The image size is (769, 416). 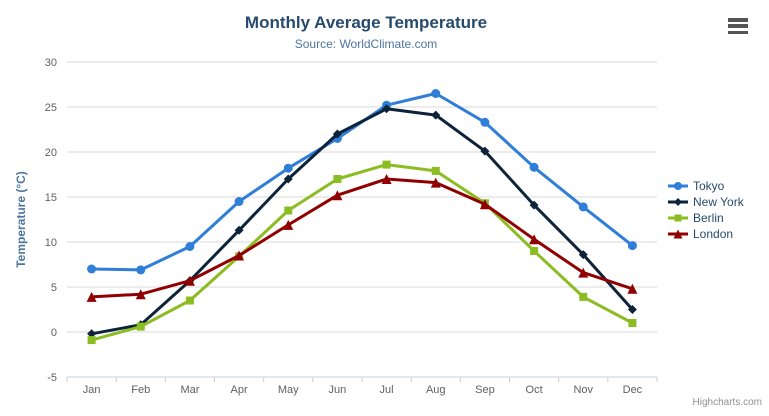 What do you see at coordinates (54, 333) in the screenshot?
I see `y-axis-tick-label: 0` at bounding box center [54, 333].